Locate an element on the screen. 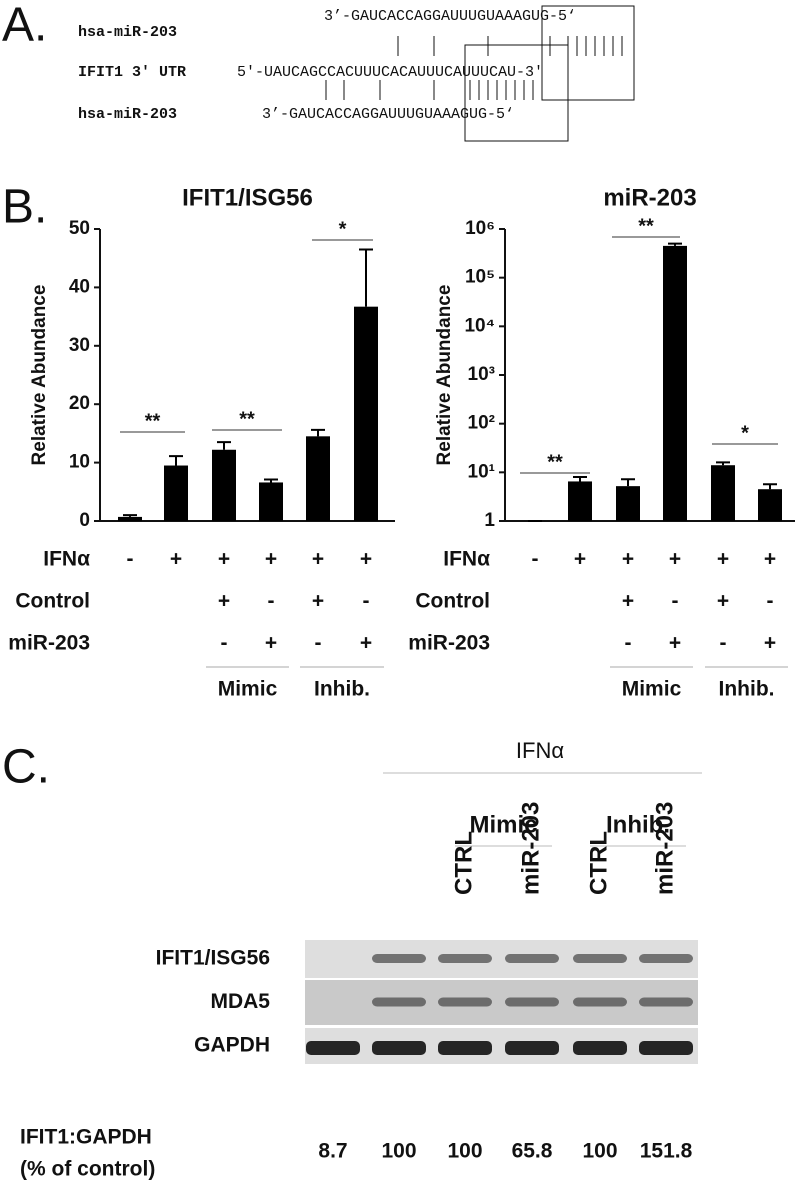 The image size is (800, 1186). blot-label: MDA5 is located at coordinates (240, 1001).